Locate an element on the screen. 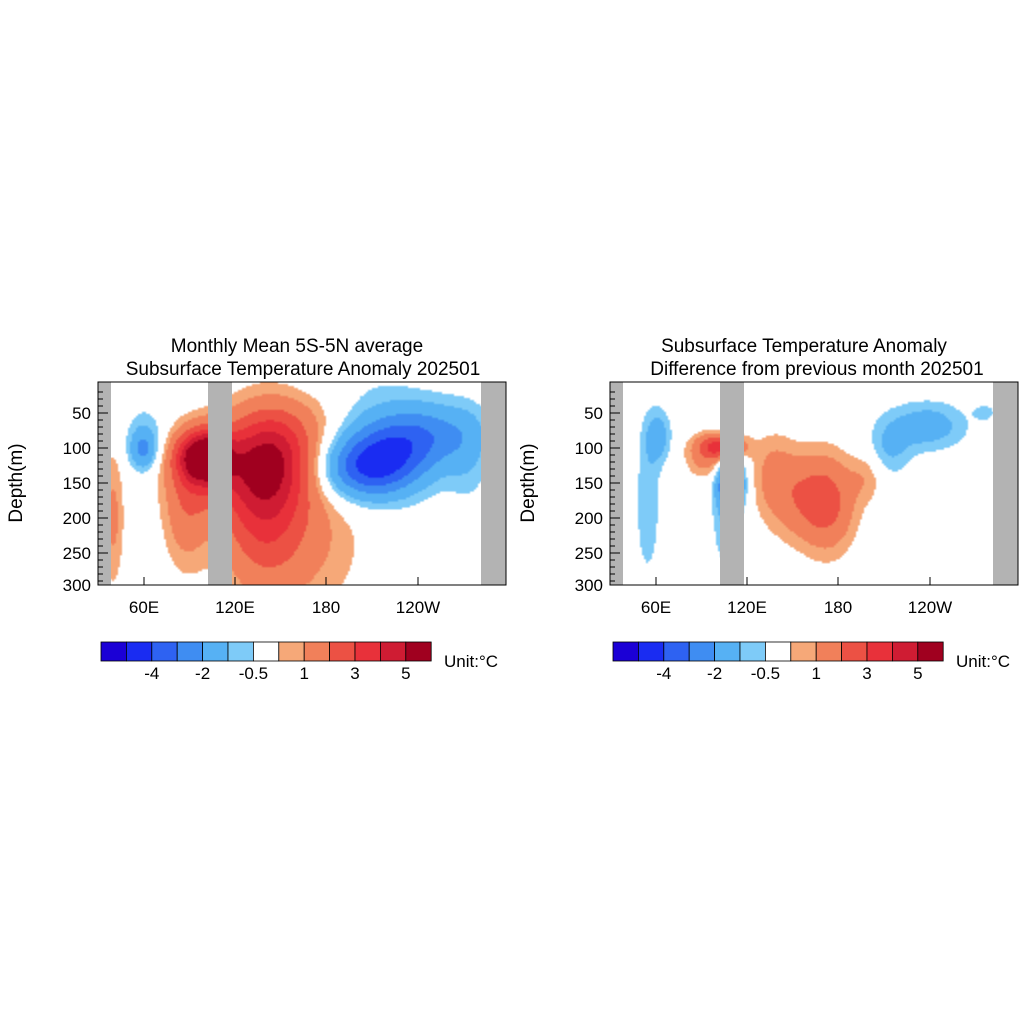 The image size is (1024, 1024). chart-title-line1: Subsurface Temperature Anomaly is located at coordinates (804, 346).